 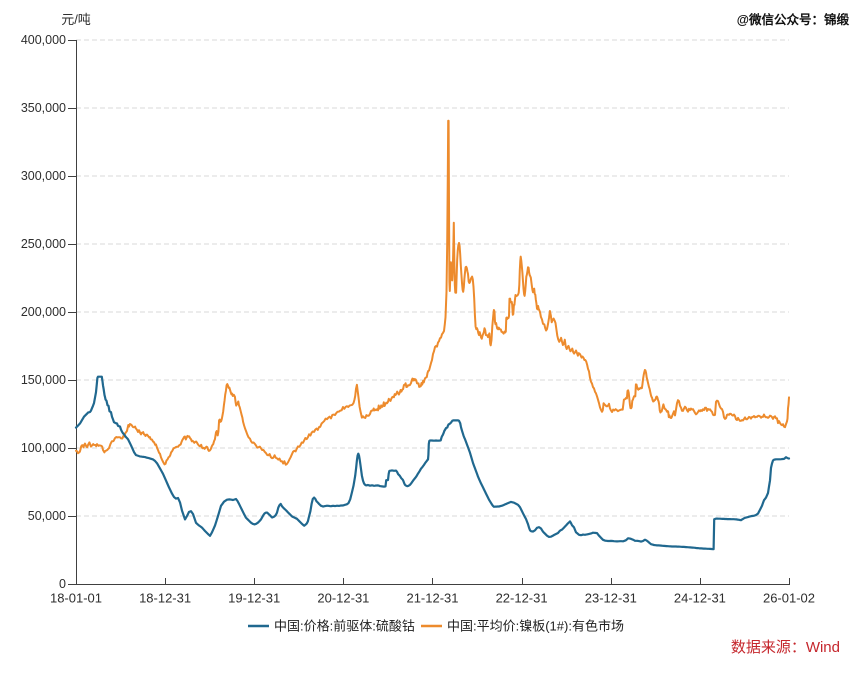 I want to click on svg-text: 中国:价格:前驱体:硫酸钴, so click(x=344, y=626).